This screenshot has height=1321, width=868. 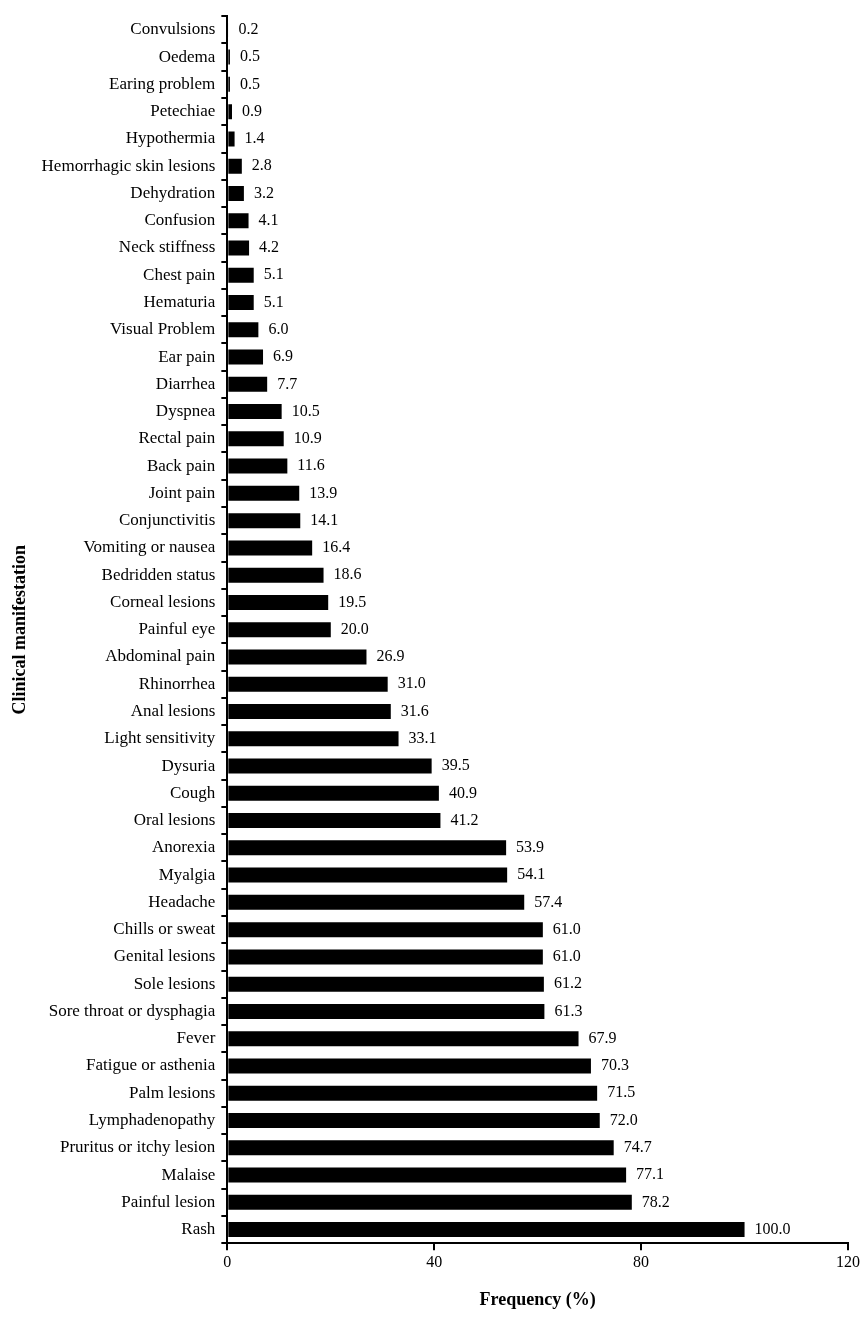 I want to click on data-label: 4.2, so click(x=269, y=247).